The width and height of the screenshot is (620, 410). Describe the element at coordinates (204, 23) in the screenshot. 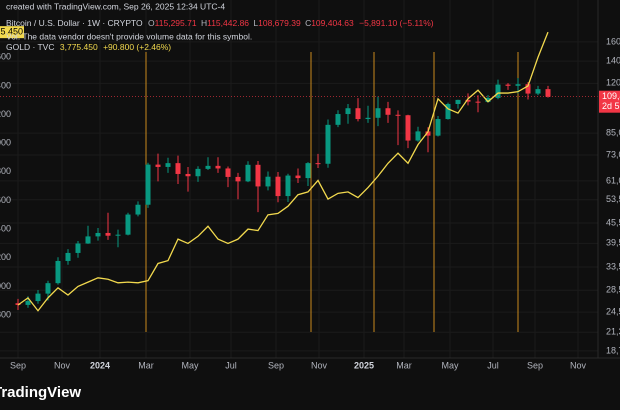

I see `ohlc-label: H` at that location.